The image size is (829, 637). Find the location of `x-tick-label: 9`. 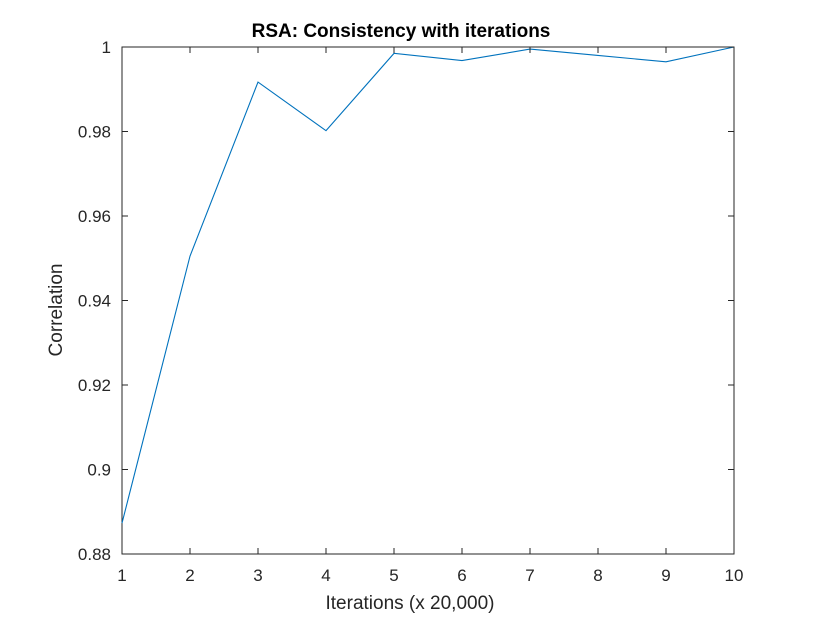

x-tick-label: 9 is located at coordinates (665, 575).